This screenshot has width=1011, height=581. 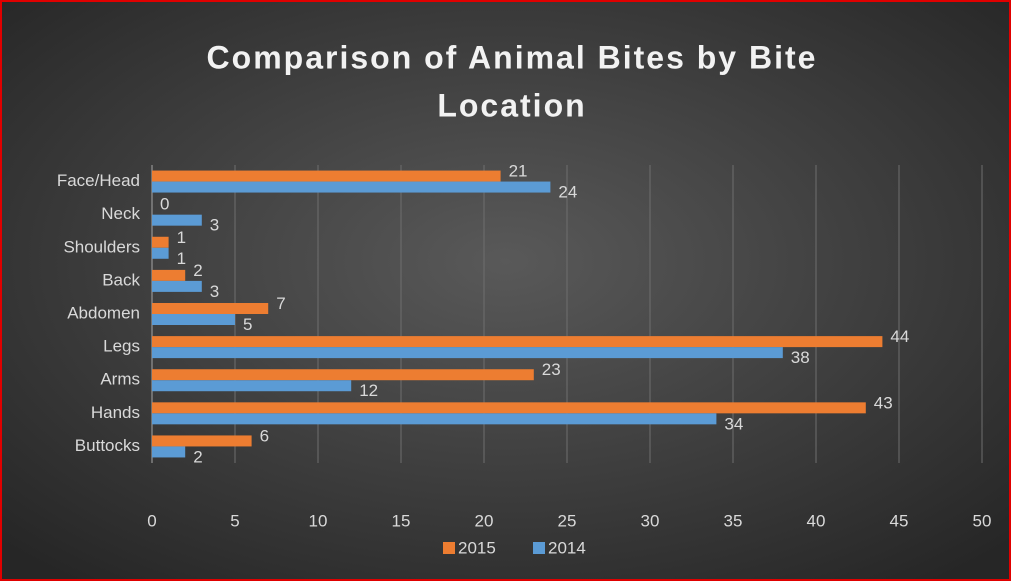 I want to click on data-label: 23, so click(x=551, y=369).